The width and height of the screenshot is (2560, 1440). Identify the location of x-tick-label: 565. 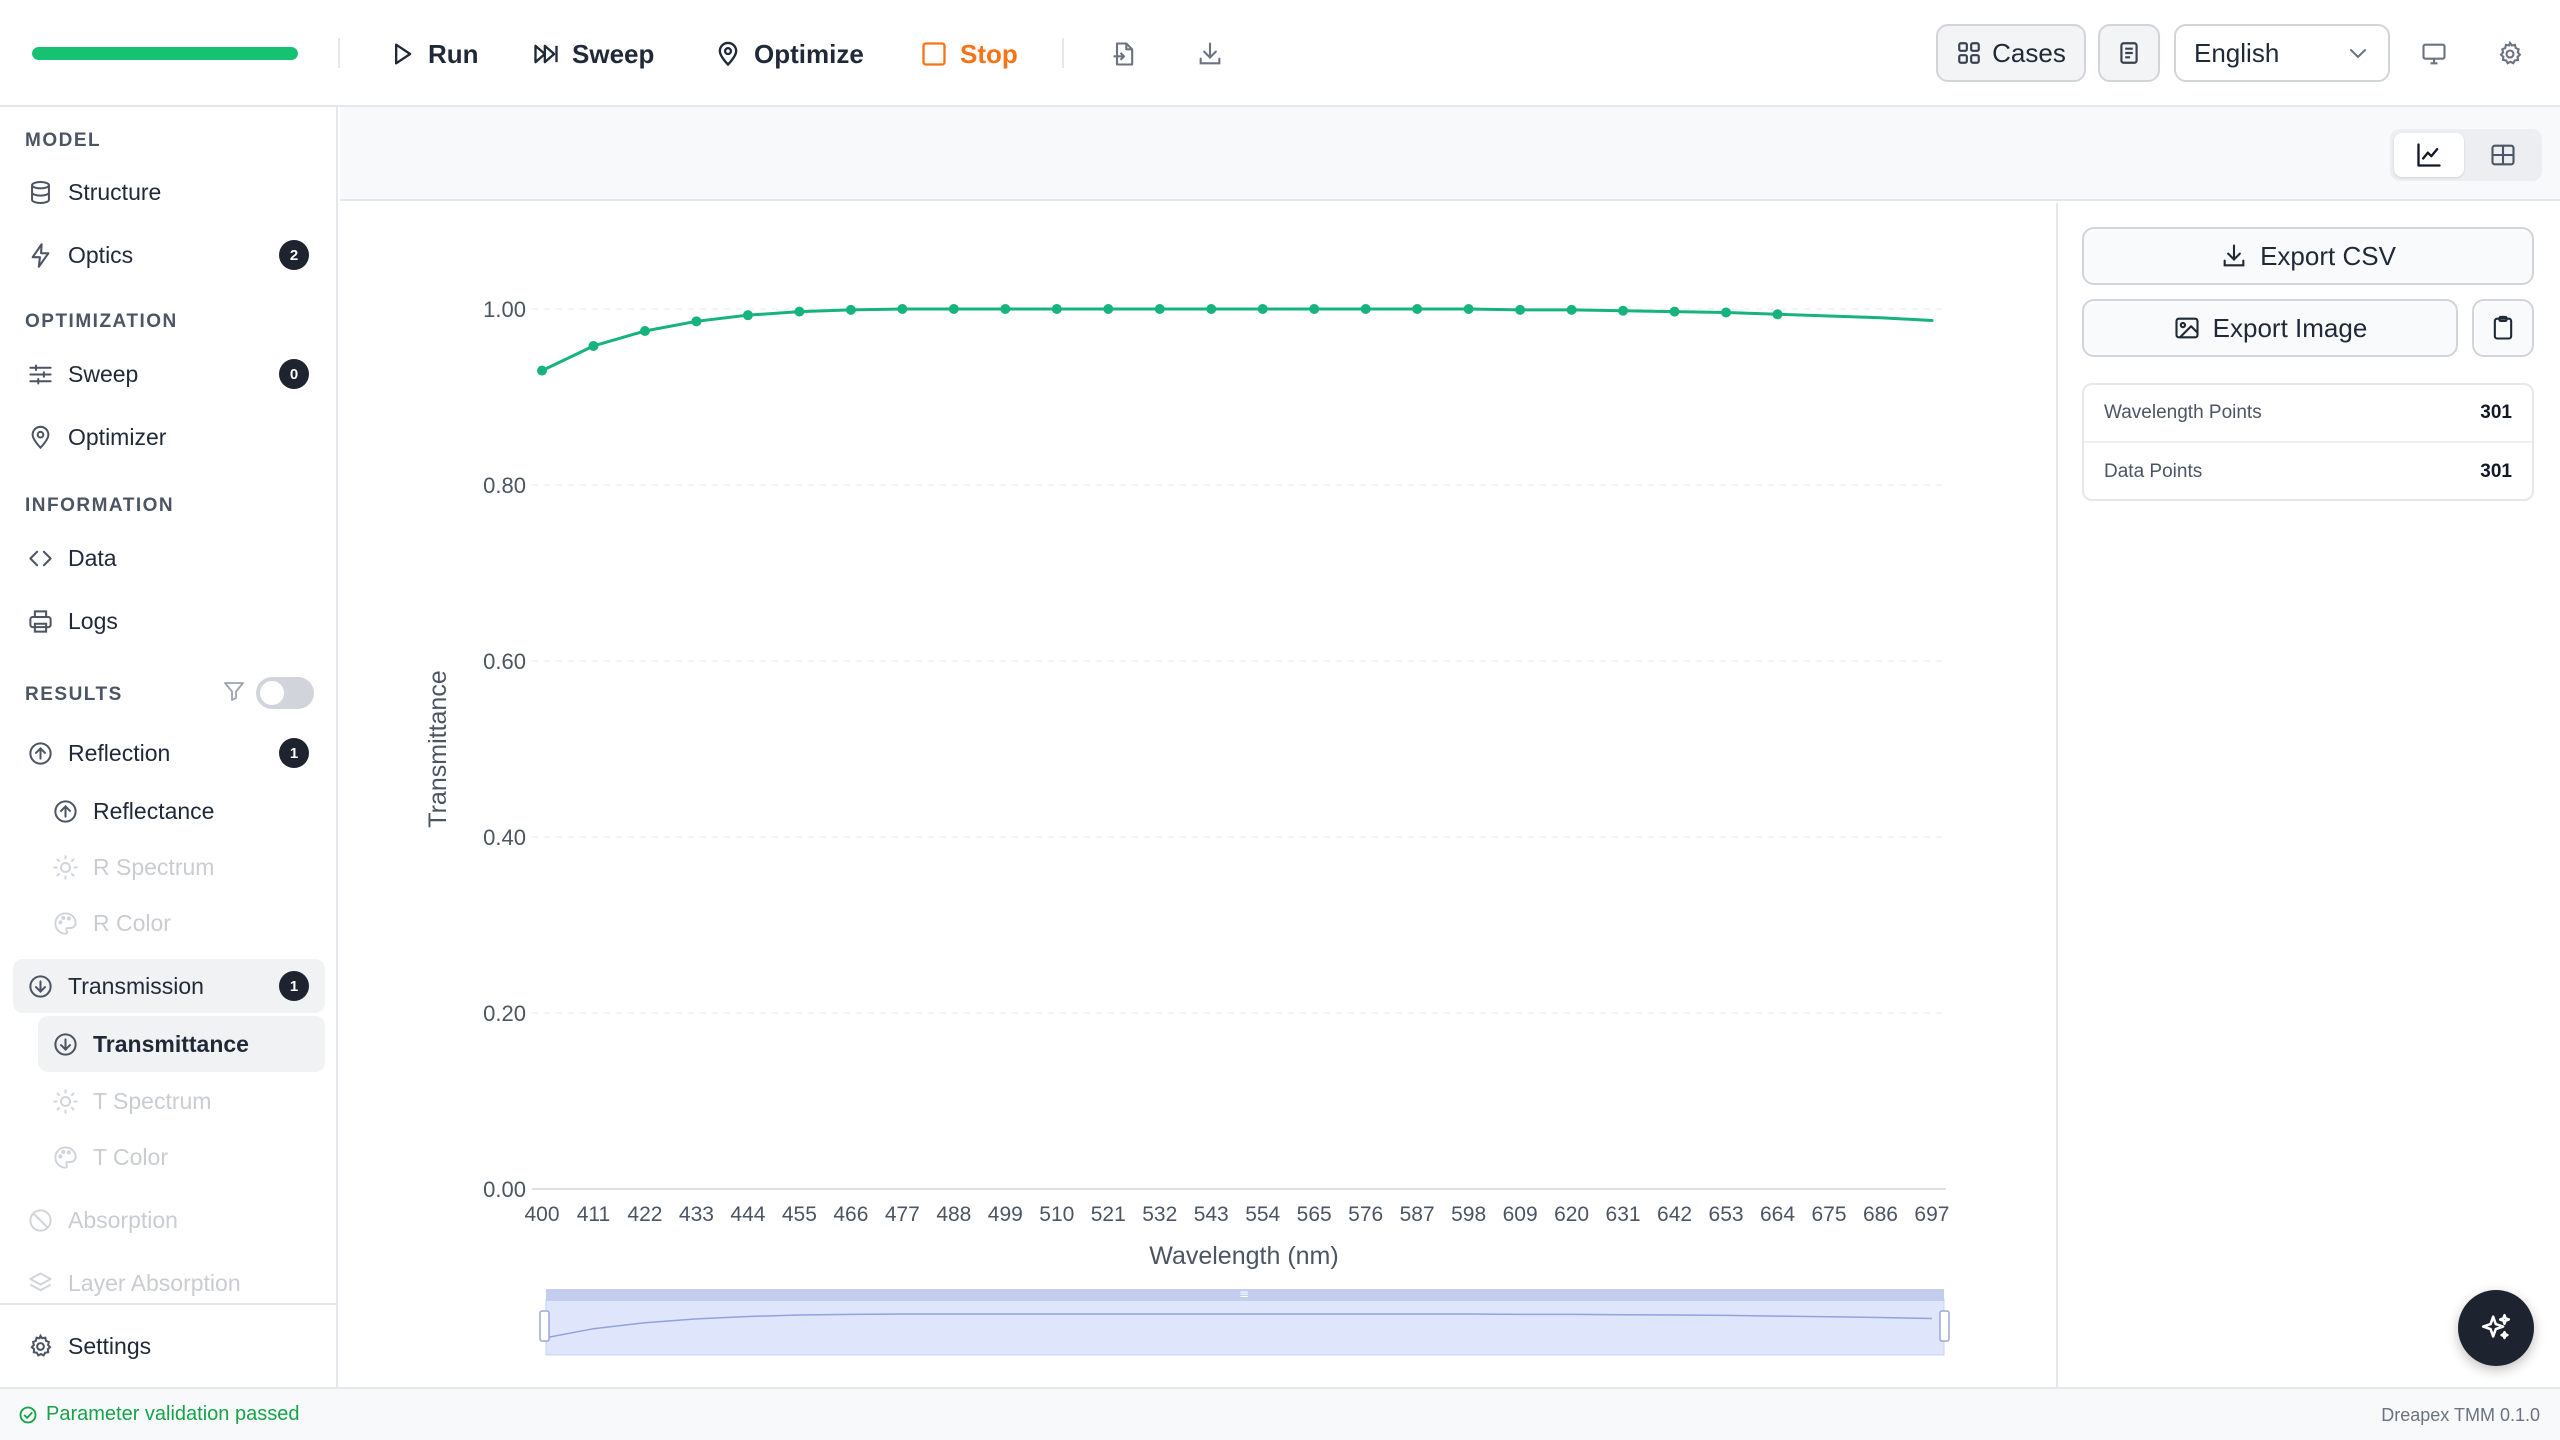
(1314, 1214).